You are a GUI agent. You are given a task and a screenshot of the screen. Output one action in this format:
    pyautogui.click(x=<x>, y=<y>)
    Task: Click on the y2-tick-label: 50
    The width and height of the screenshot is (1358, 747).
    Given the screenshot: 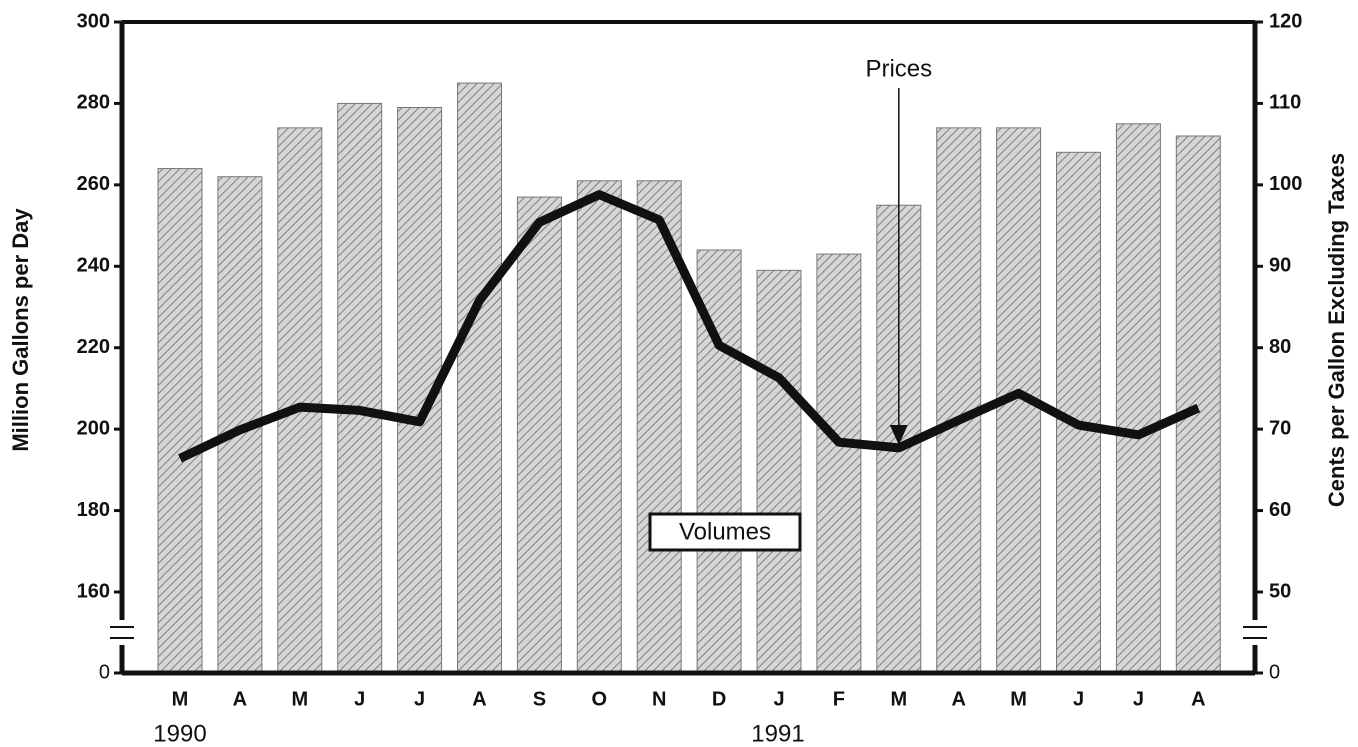 What is the action you would take?
    pyautogui.click(x=1280, y=591)
    